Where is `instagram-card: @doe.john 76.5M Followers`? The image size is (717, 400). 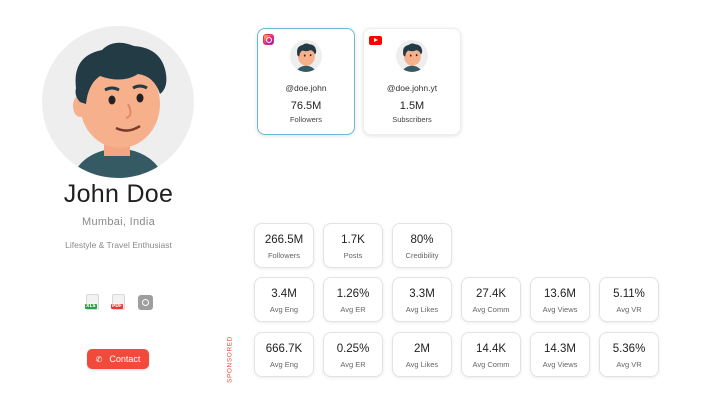 instagram-card: @doe.john 76.5M Followers is located at coordinates (306, 81).